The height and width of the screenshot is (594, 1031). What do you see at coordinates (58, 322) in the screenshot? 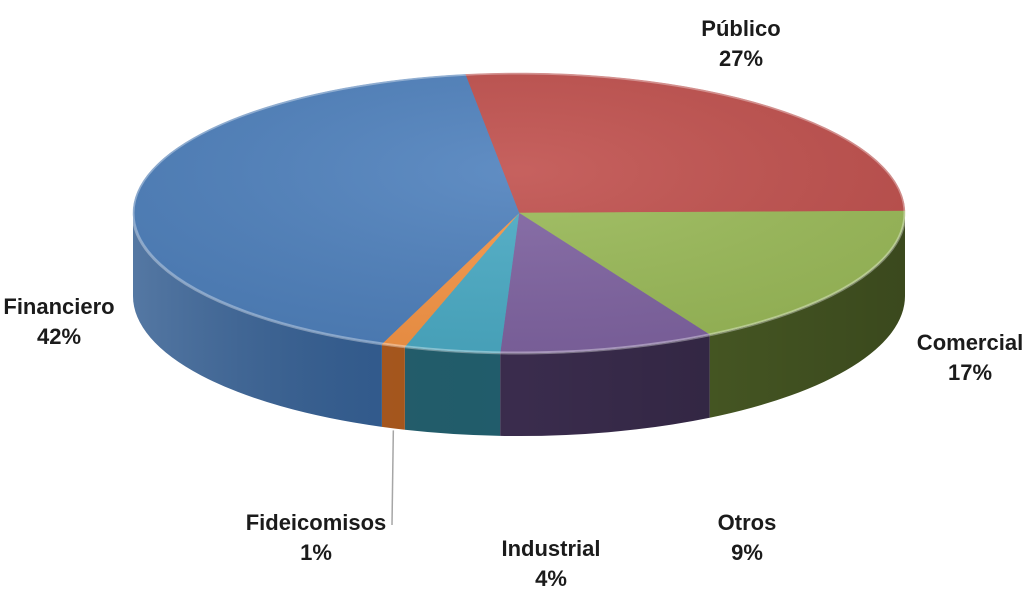
I see `slice-label-financiero: Financiero 42%` at bounding box center [58, 322].